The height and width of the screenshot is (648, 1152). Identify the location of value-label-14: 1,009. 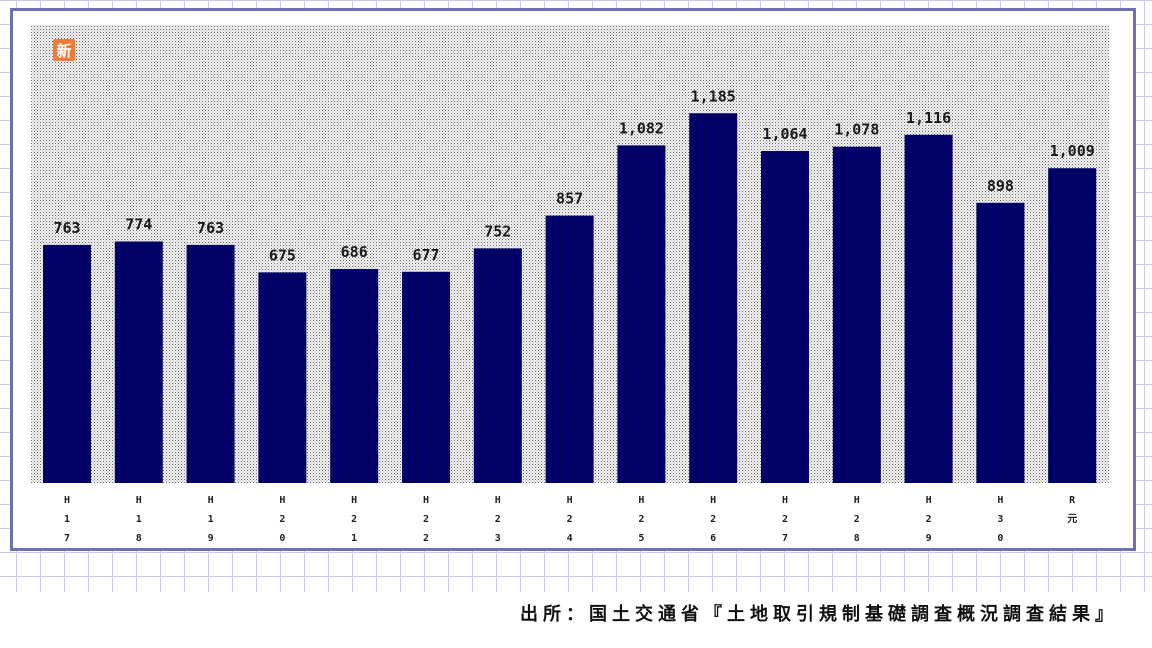
(1072, 151).